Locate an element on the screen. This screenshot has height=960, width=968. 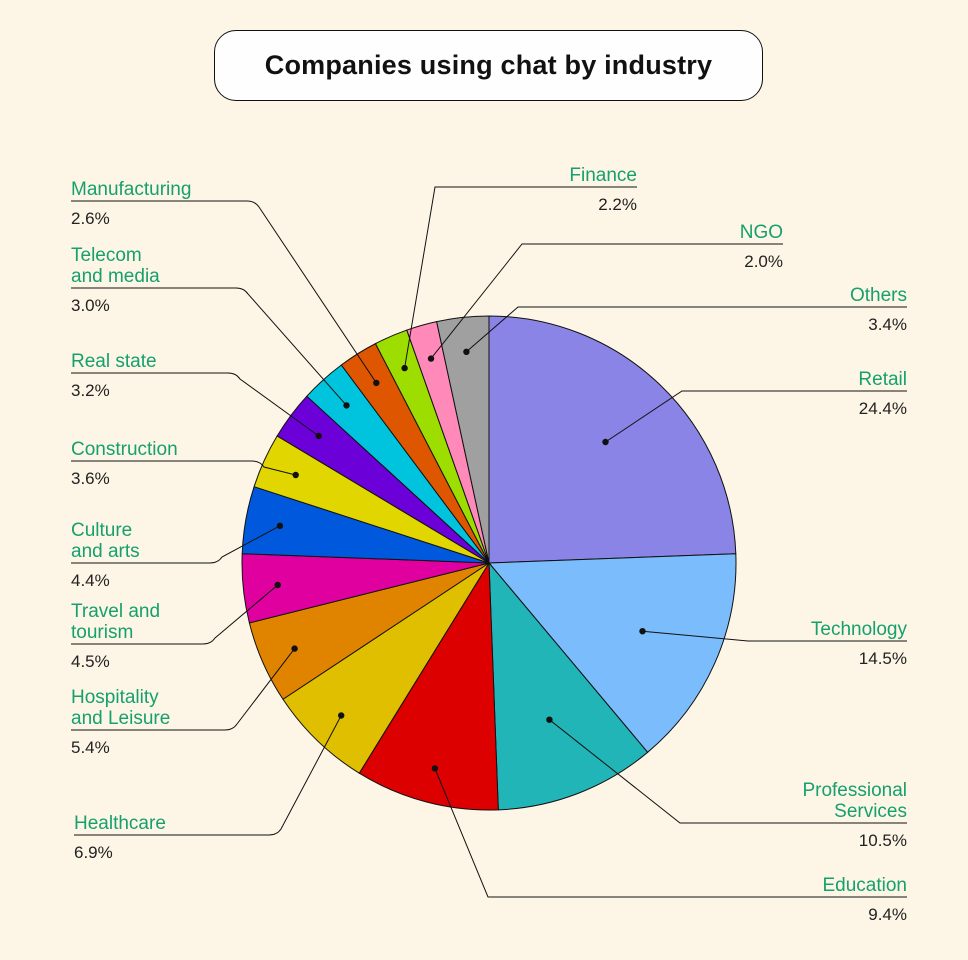
slice-value-telecom-and-media: 3.0% is located at coordinates (90, 305).